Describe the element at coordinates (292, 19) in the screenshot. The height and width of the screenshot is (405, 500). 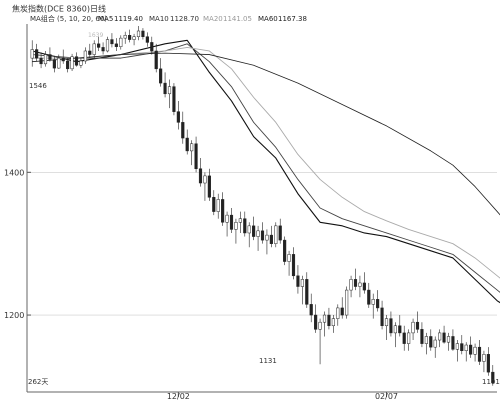
I see `ma60-value: 1167.38` at that location.